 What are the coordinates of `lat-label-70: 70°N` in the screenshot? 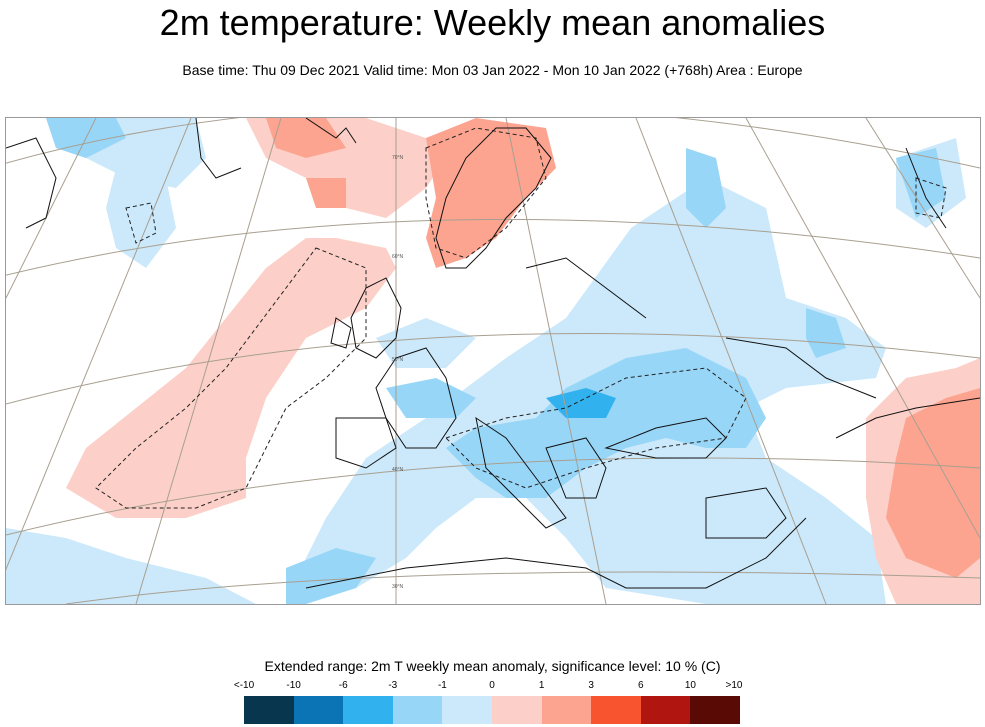 It's located at (398, 158).